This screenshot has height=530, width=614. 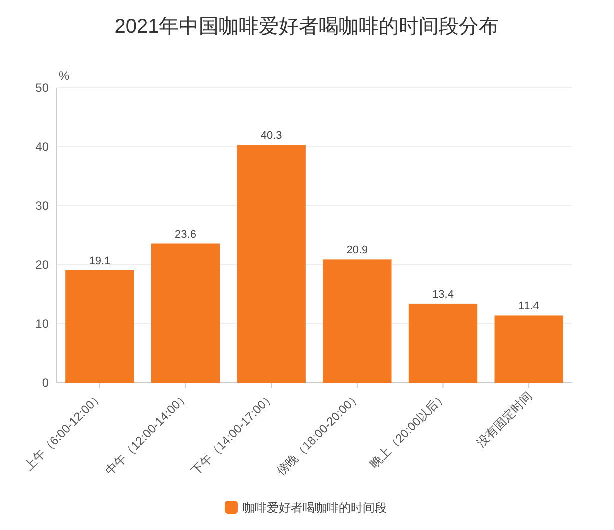 I want to click on y-axis-title: %, so click(x=64, y=76).